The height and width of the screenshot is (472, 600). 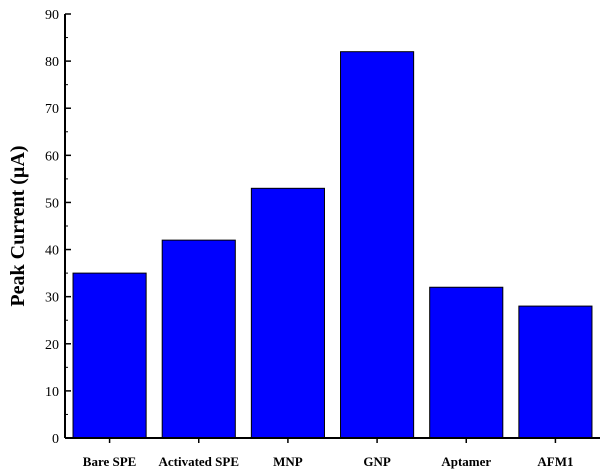 What do you see at coordinates (328, 453) in the screenshot?
I see `x-axis-ticks: Bare SPE Activated SPE MNP GNP Aptamer AFM1` at bounding box center [328, 453].